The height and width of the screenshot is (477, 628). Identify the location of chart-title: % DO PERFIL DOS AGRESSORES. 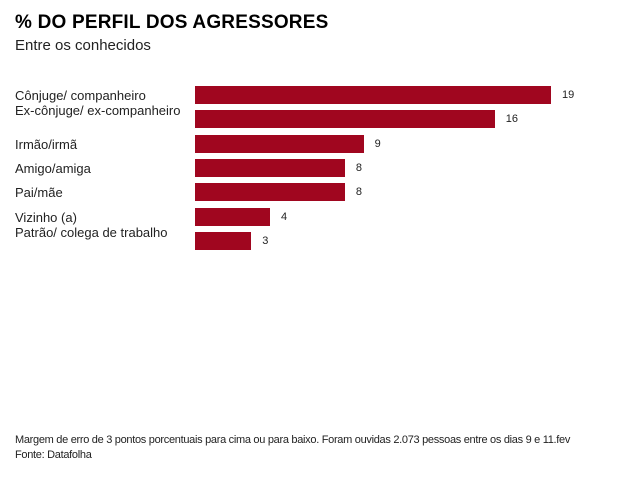
(172, 22).